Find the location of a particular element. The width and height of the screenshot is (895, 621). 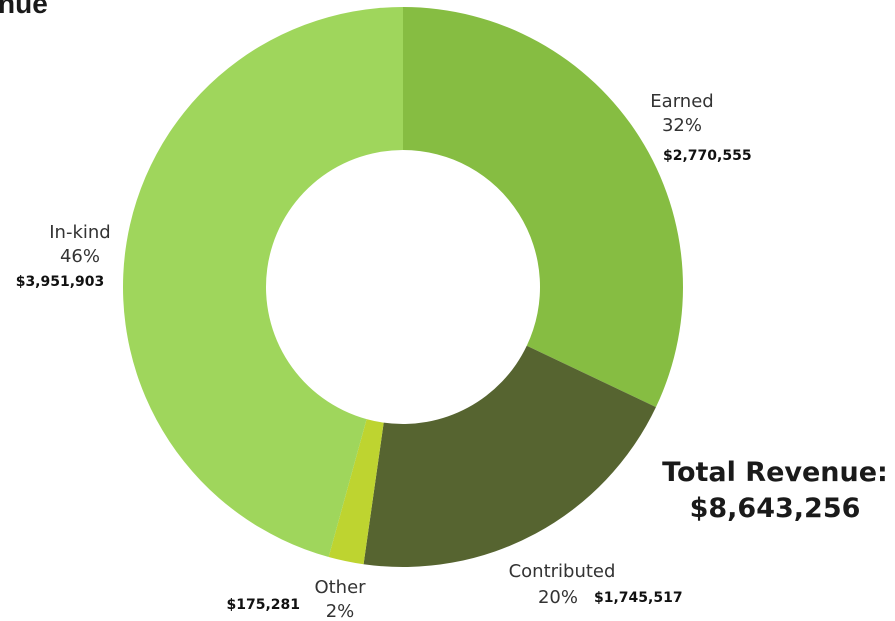

slice-value-in-kind: $3,951,903 is located at coordinates (60, 282).